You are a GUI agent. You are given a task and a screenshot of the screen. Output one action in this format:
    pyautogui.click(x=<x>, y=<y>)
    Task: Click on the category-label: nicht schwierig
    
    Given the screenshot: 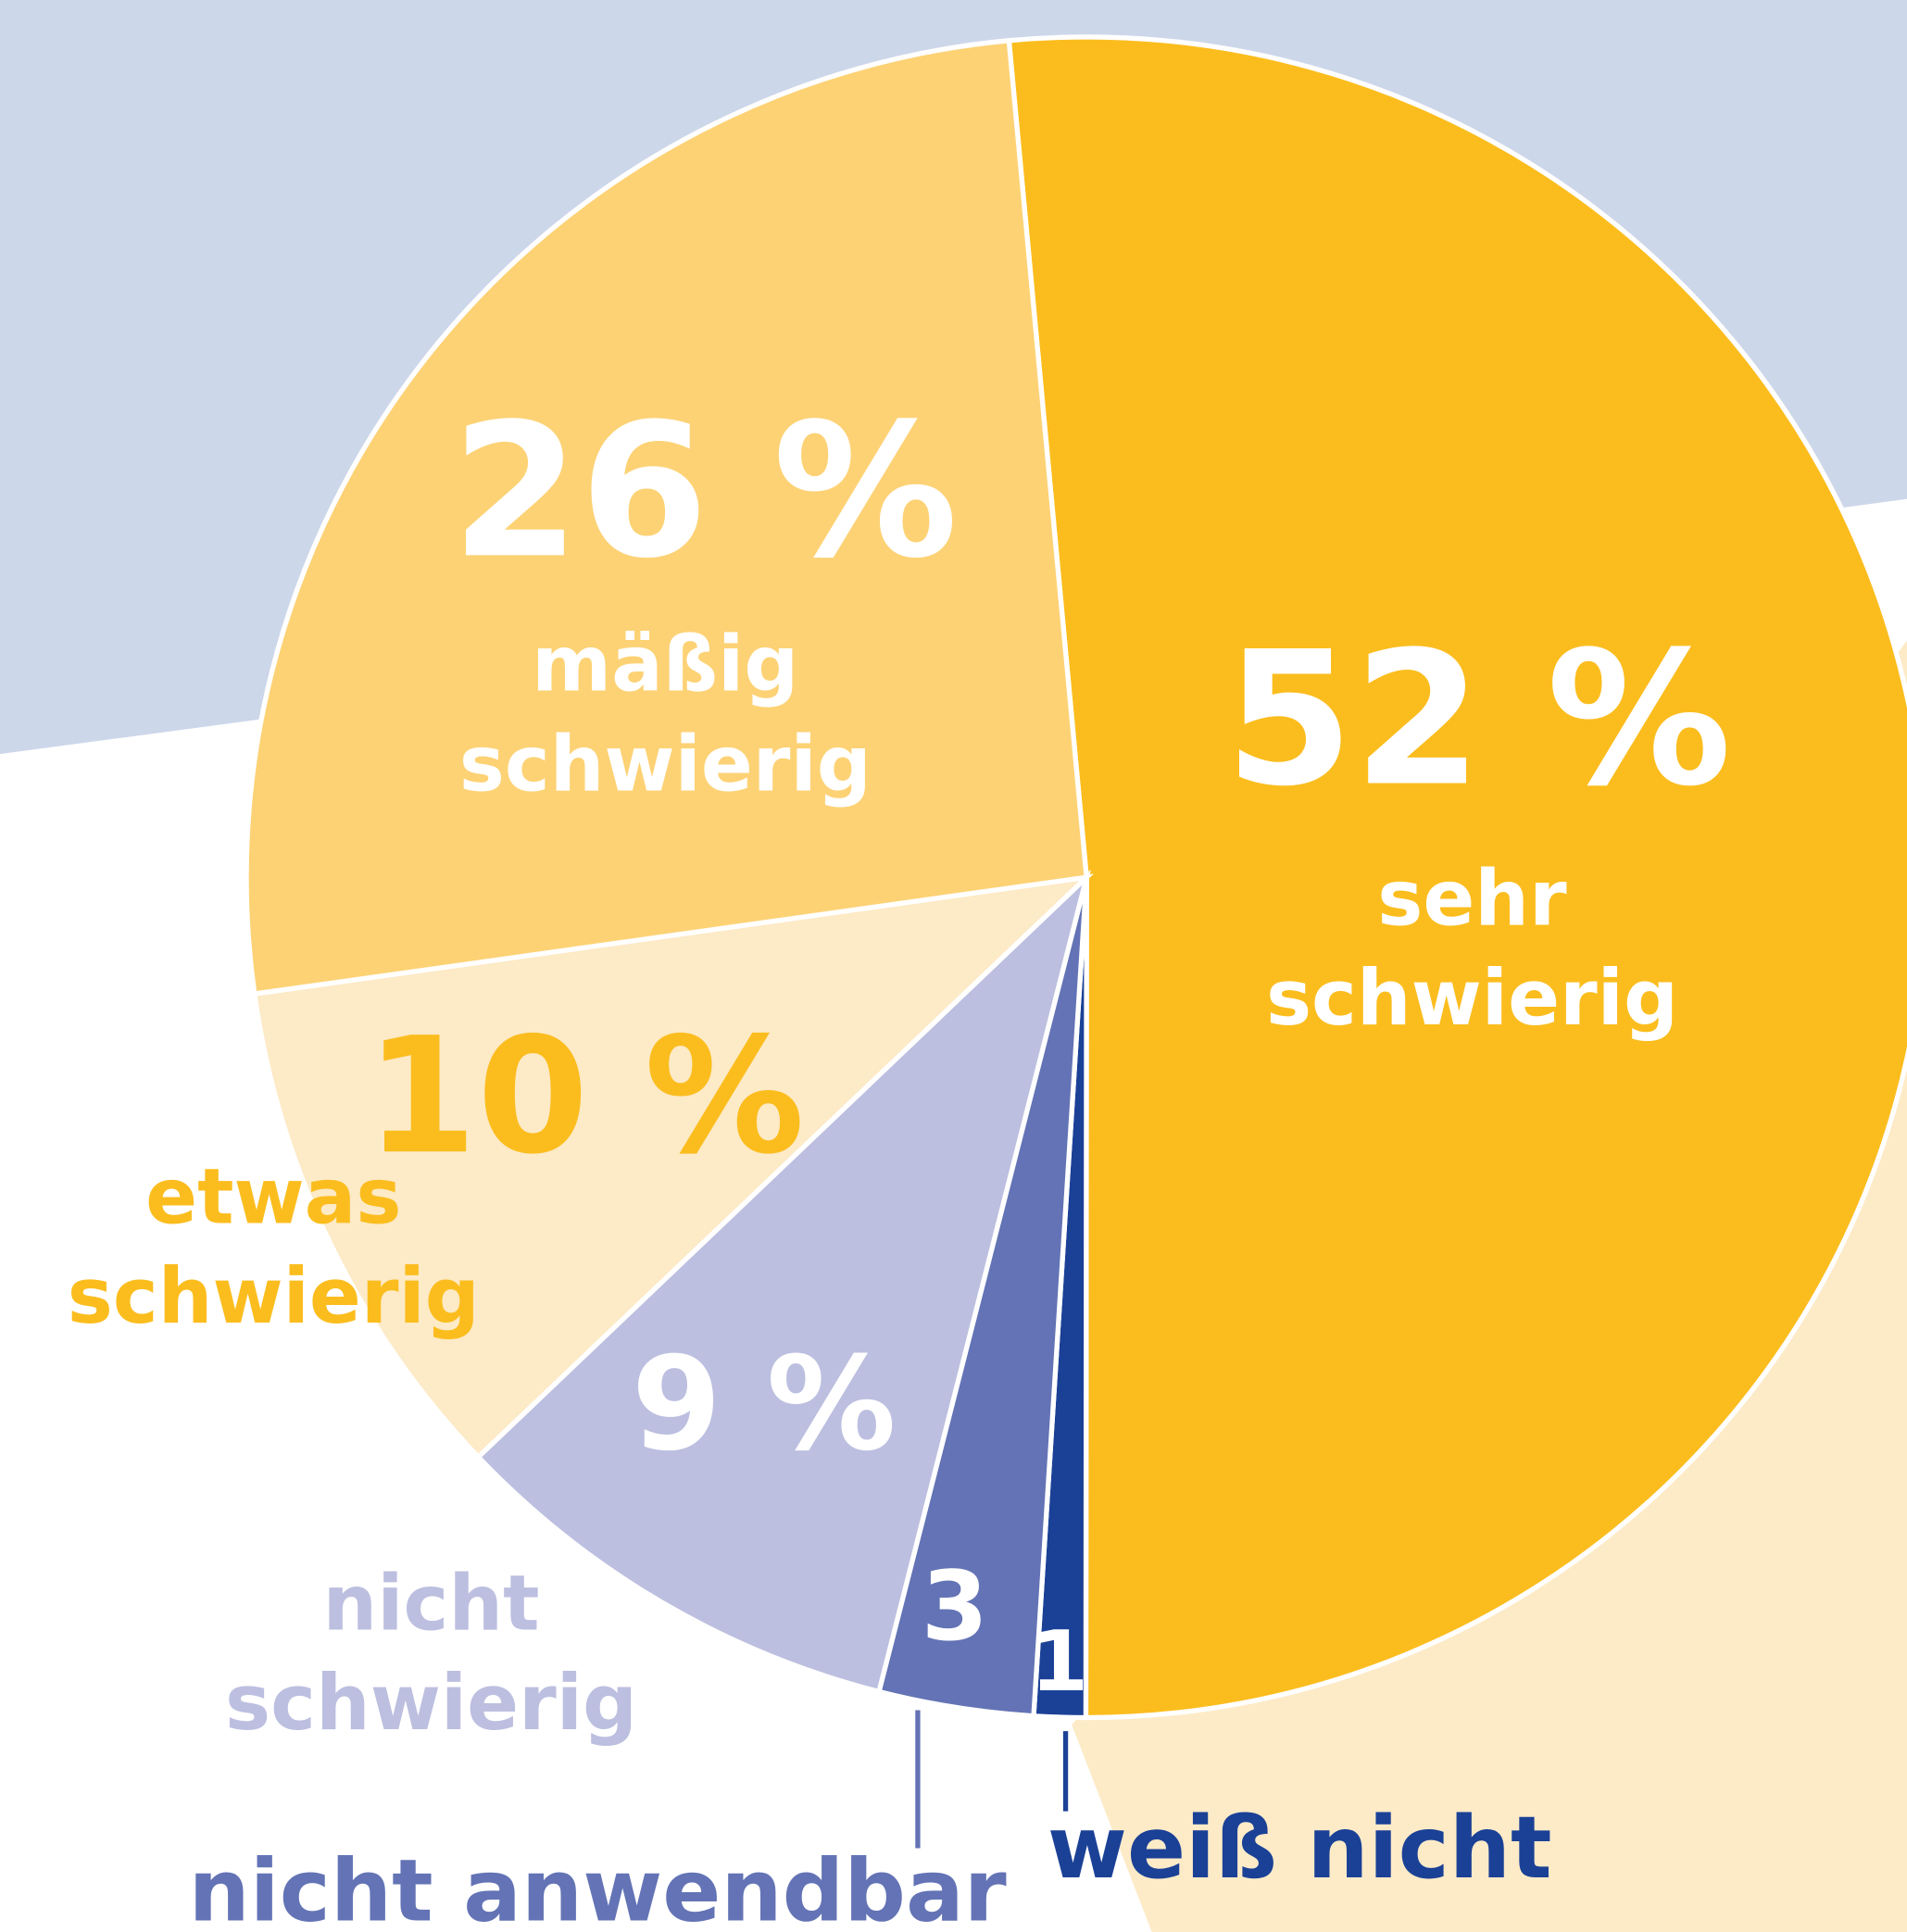 What is the action you would take?
    pyautogui.click(x=431, y=1653)
    